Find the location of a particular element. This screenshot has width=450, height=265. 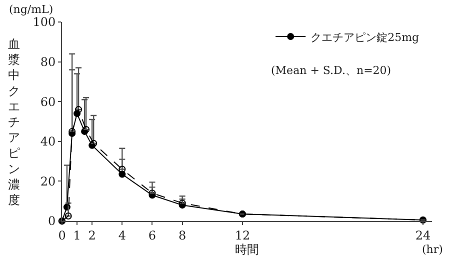

text: (hr) is located at coordinates (432, 249).